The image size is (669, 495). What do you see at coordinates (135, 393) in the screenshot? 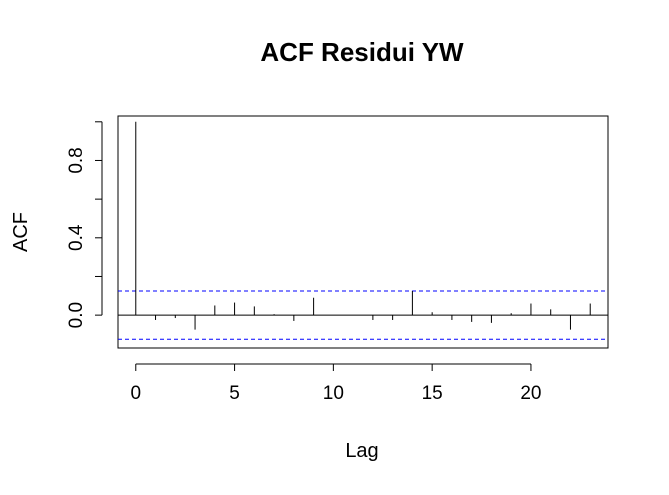
I see `x-tick-label-0: 0` at bounding box center [135, 393].